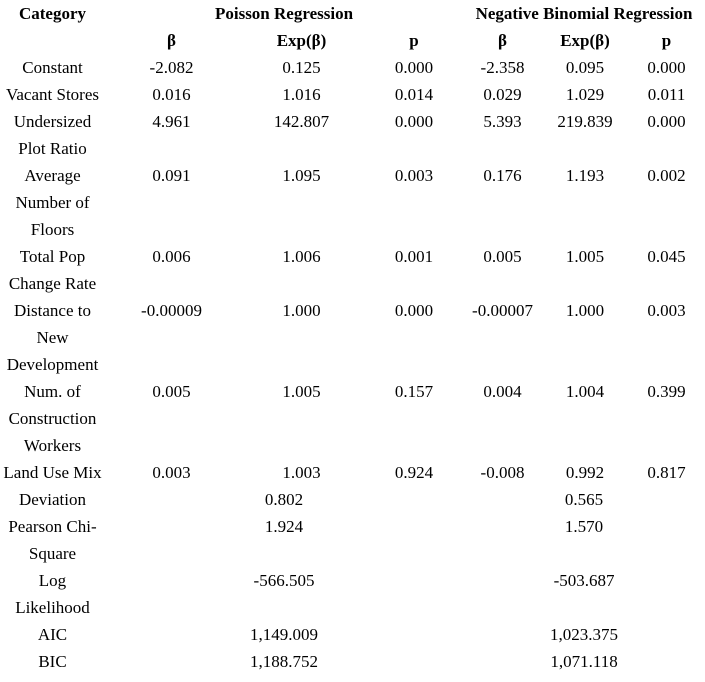 The height and width of the screenshot is (682, 705). Describe the element at coordinates (585, 472) in the screenshot. I see `value-cell: 0.992` at that location.